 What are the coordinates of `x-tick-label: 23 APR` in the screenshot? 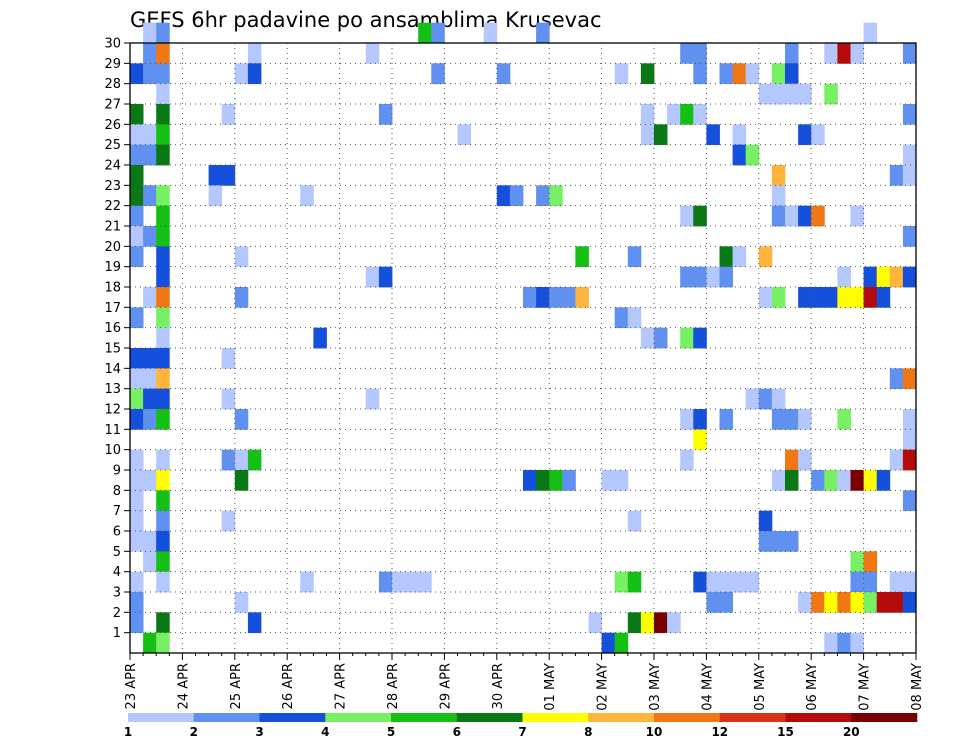 It's located at (131, 686).